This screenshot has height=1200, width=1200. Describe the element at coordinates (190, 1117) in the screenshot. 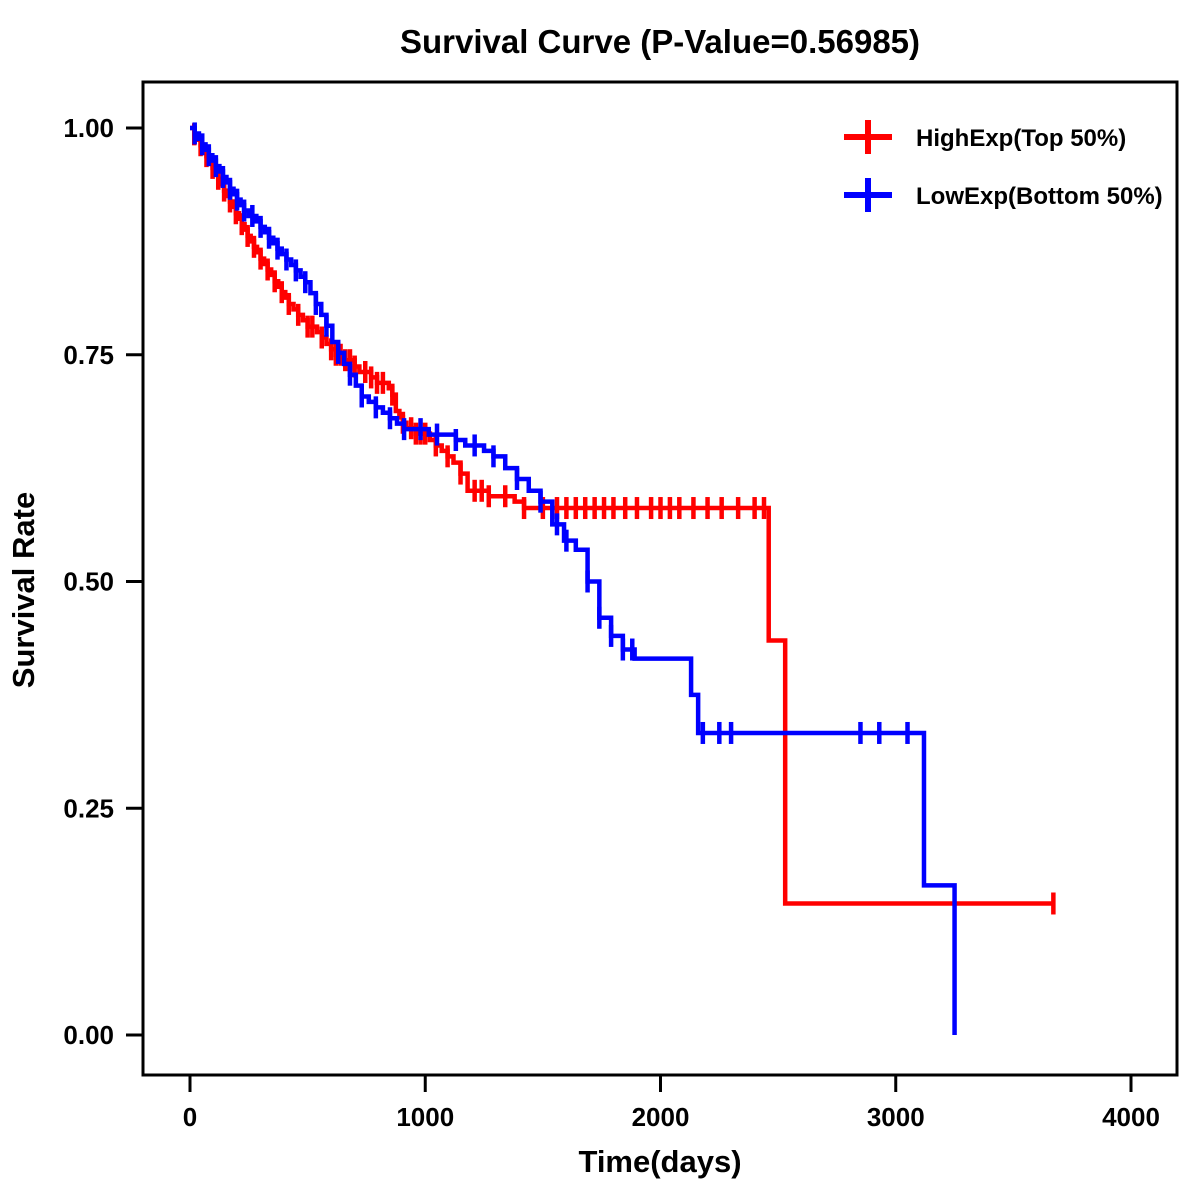

I see `x-tick-label: 0` at that location.